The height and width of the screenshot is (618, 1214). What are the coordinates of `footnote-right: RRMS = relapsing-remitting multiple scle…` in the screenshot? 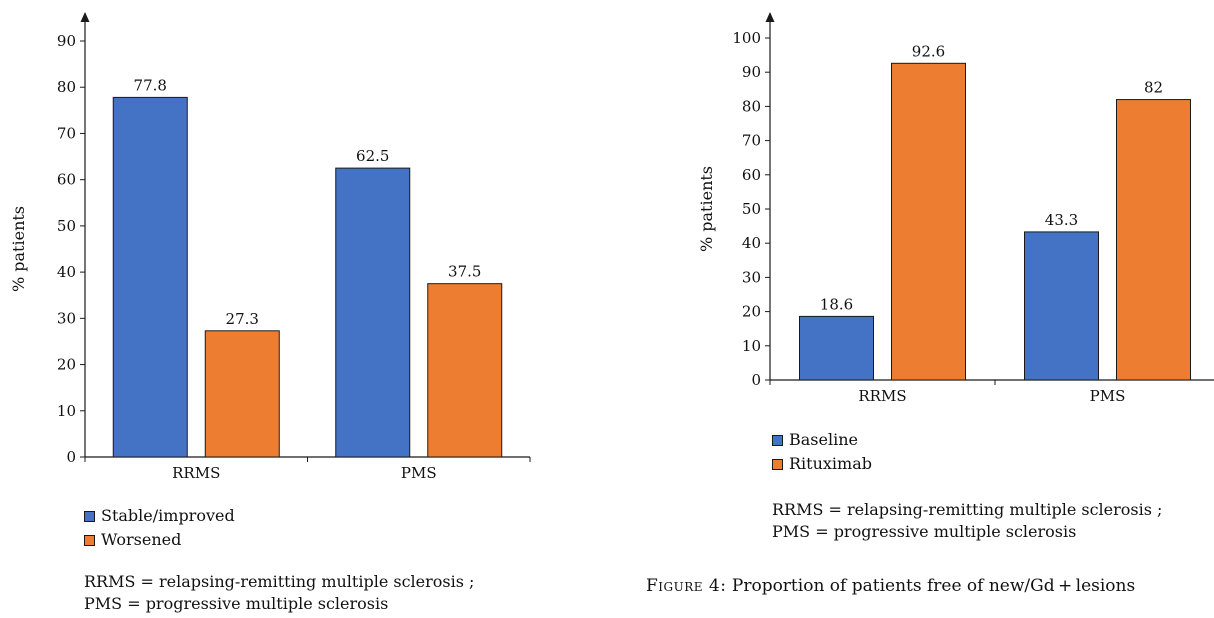 It's located at (967, 521).